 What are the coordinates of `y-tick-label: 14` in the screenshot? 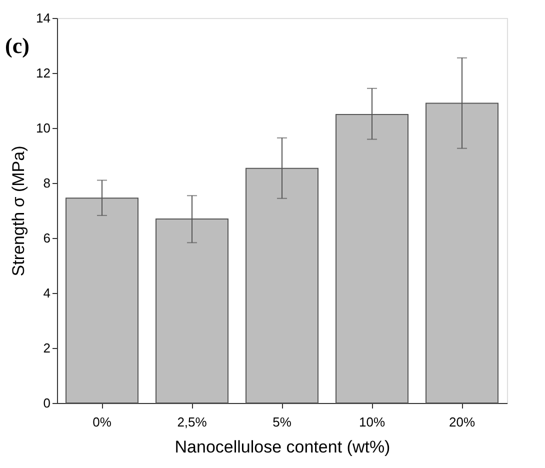 It's located at (43, 18).